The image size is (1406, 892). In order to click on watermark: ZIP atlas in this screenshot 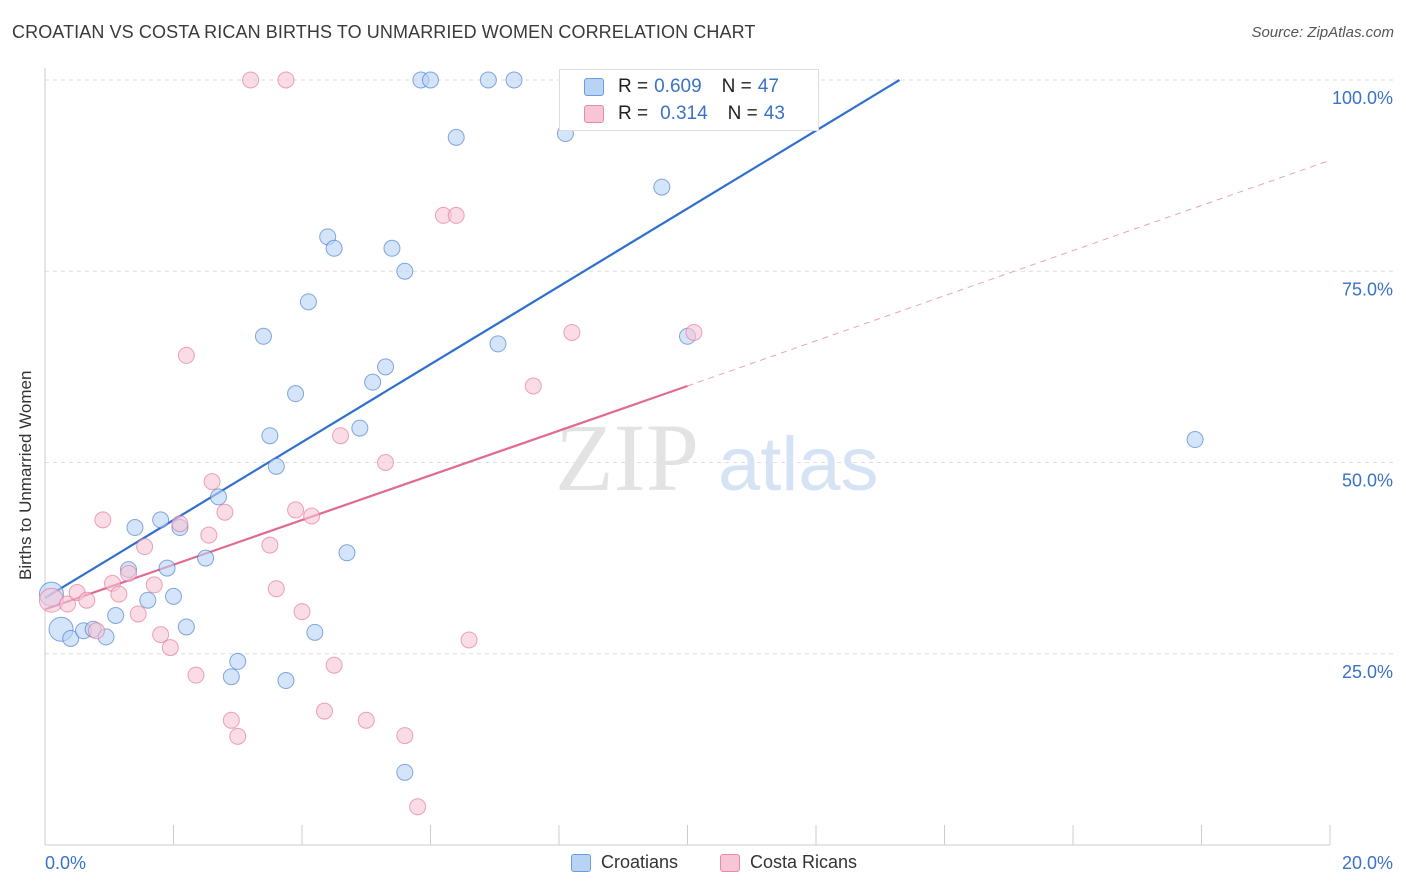, I will do `click(717, 457)`.